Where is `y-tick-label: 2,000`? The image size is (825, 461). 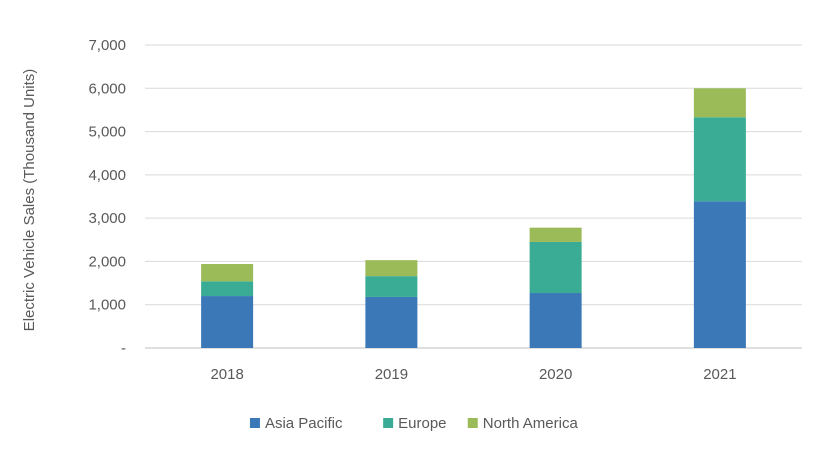 y-tick-label: 2,000 is located at coordinates (107, 261).